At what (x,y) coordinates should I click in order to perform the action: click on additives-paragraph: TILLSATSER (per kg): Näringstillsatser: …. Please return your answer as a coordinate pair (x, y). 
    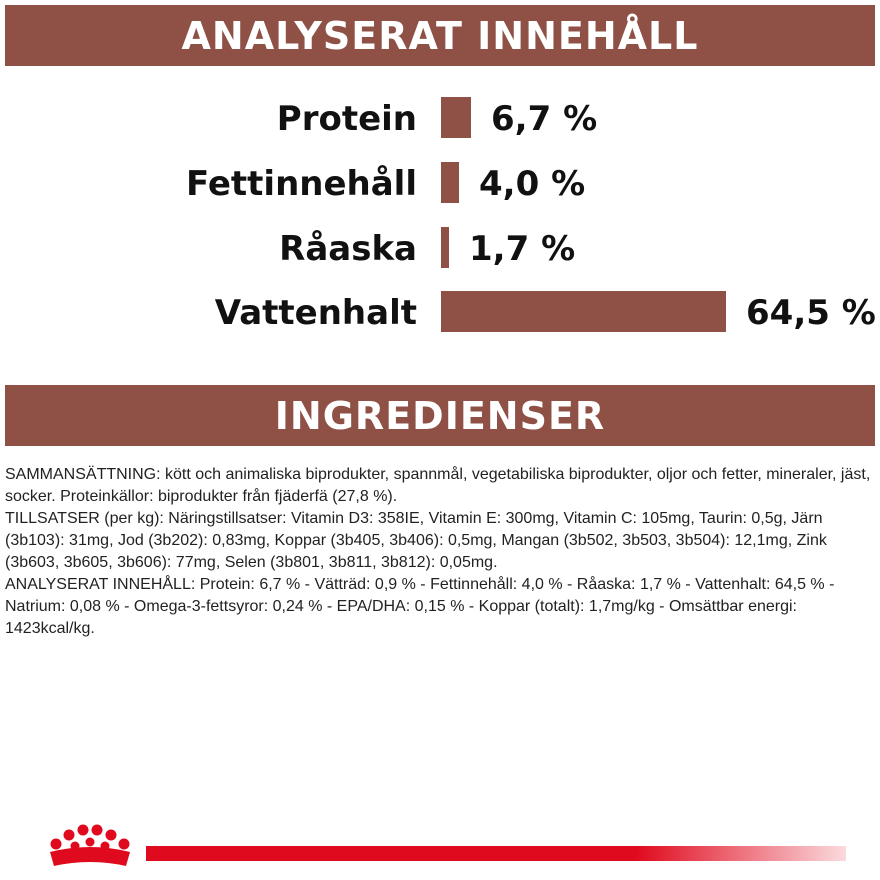
    Looking at the image, I should click on (416, 540).